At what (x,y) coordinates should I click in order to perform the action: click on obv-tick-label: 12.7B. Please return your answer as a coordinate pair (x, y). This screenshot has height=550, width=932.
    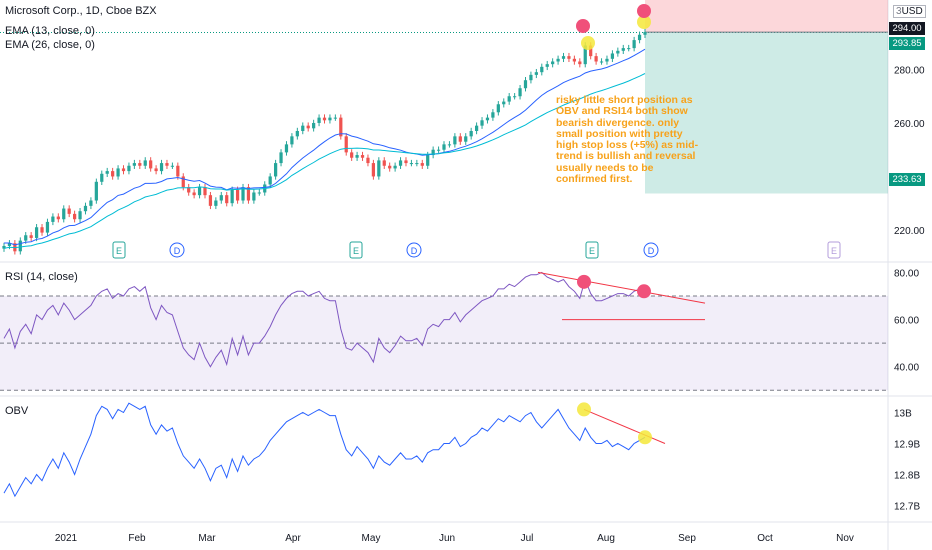
    Looking at the image, I should click on (907, 507).